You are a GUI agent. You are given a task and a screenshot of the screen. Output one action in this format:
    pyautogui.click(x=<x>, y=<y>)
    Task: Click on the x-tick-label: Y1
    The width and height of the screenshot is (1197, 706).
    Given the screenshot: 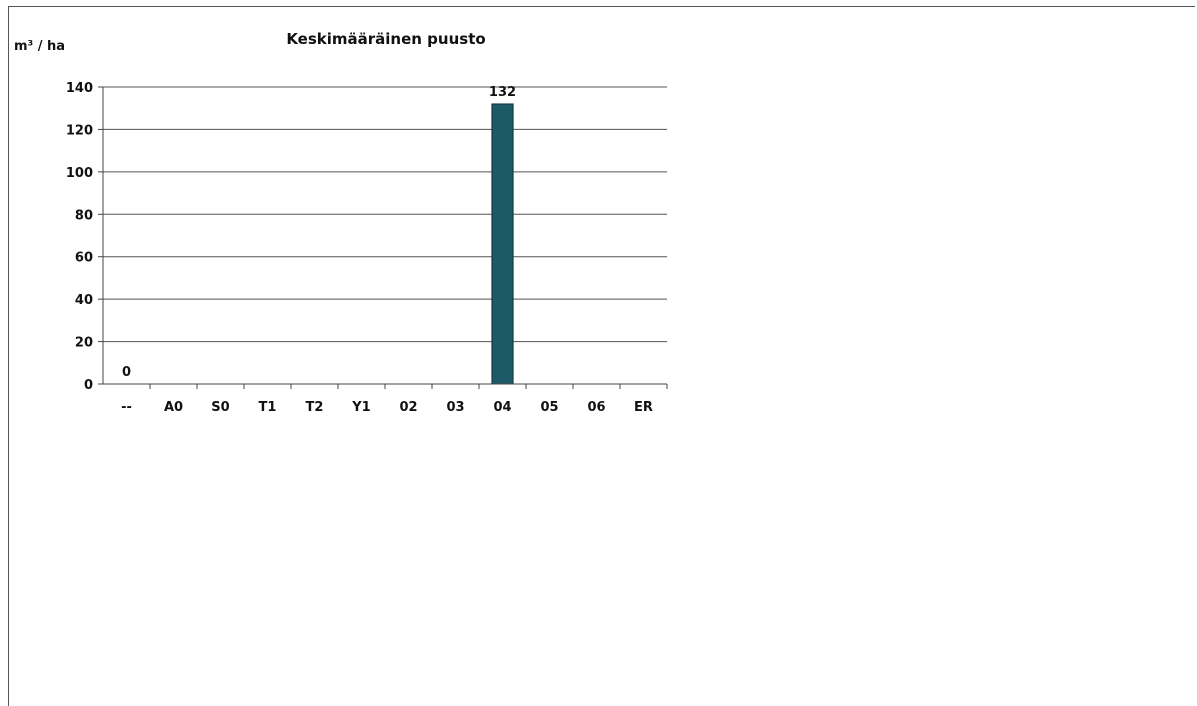 What is the action you would take?
    pyautogui.click(x=360, y=407)
    